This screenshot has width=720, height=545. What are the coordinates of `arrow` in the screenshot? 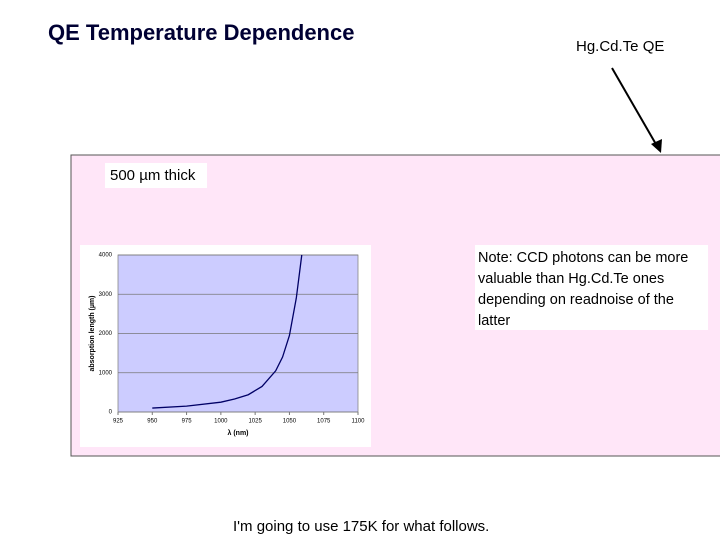 It's located at (634, 107).